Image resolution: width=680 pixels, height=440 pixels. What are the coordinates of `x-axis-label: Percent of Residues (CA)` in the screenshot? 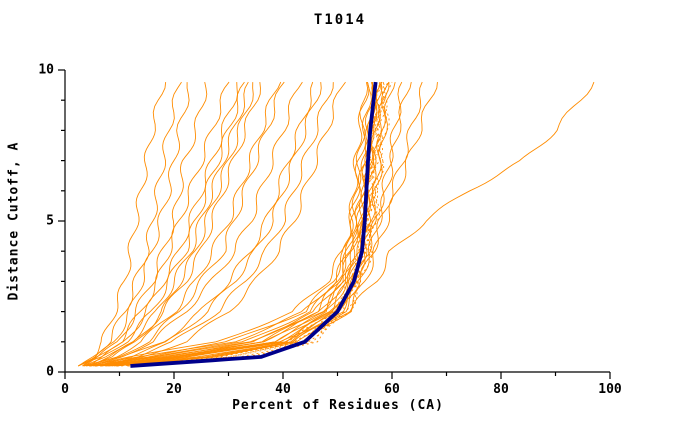 It's located at (338, 405).